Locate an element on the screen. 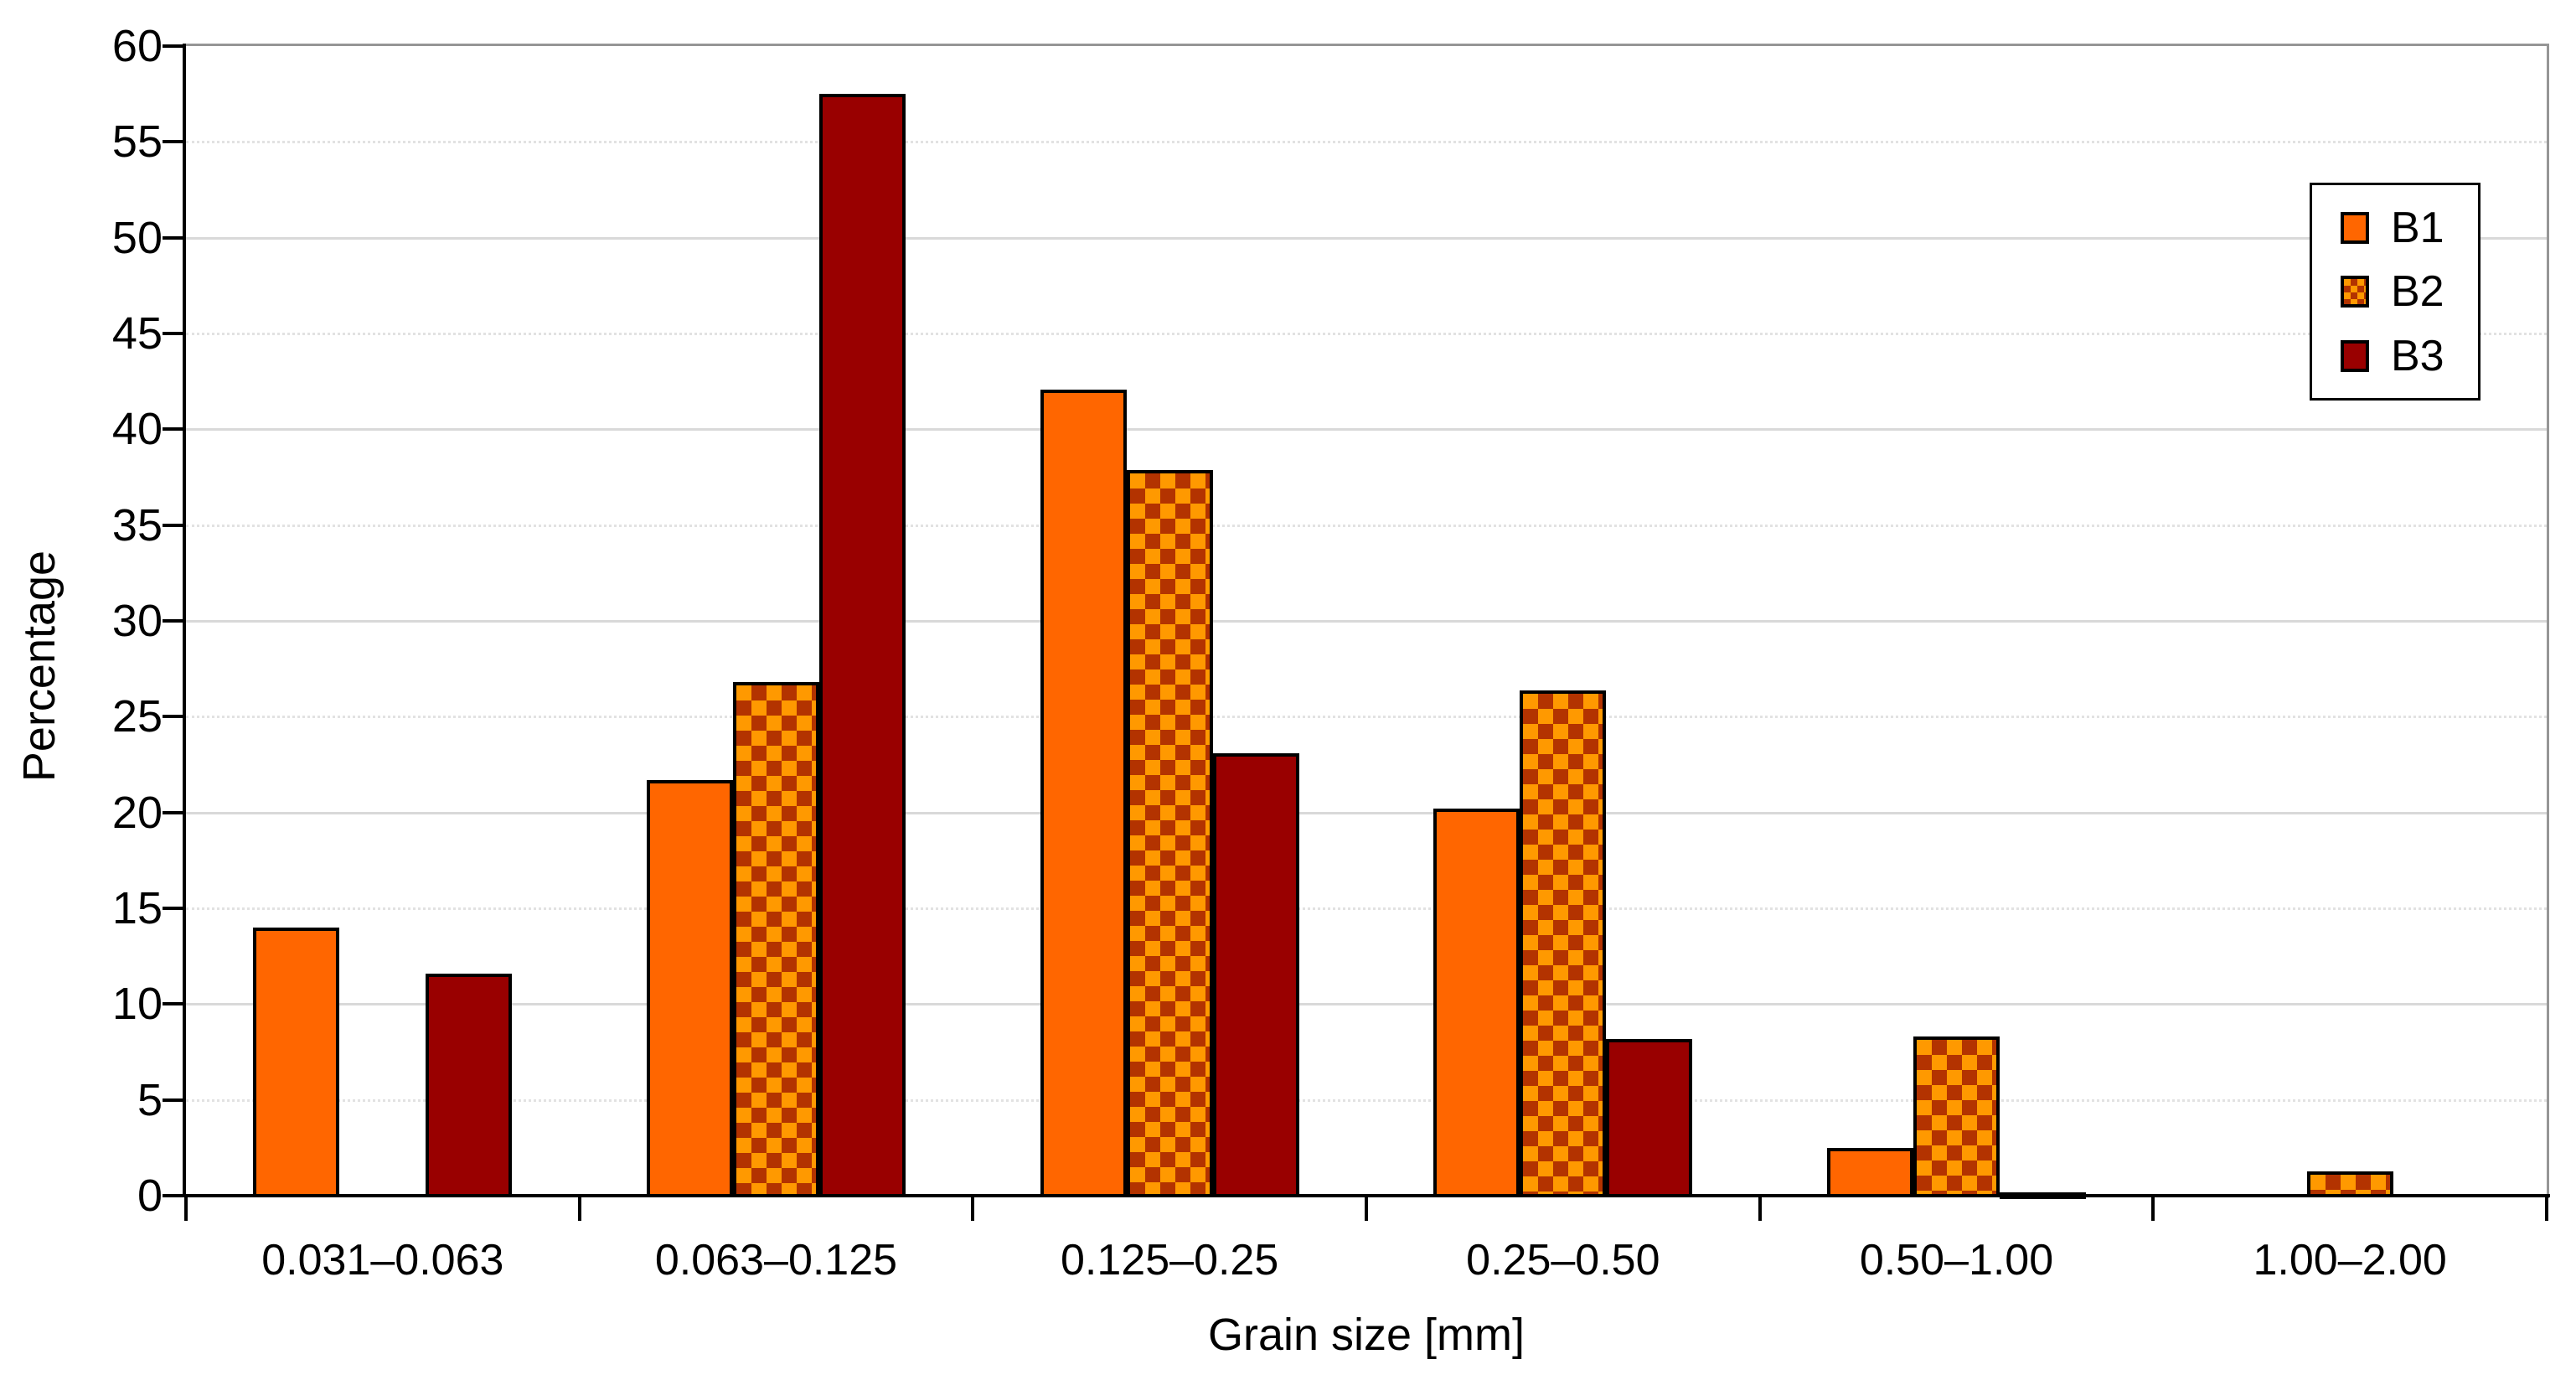 Image resolution: width=2576 pixels, height=1375 pixels. bar-b1-cat5 is located at coordinates (1870, 1173).